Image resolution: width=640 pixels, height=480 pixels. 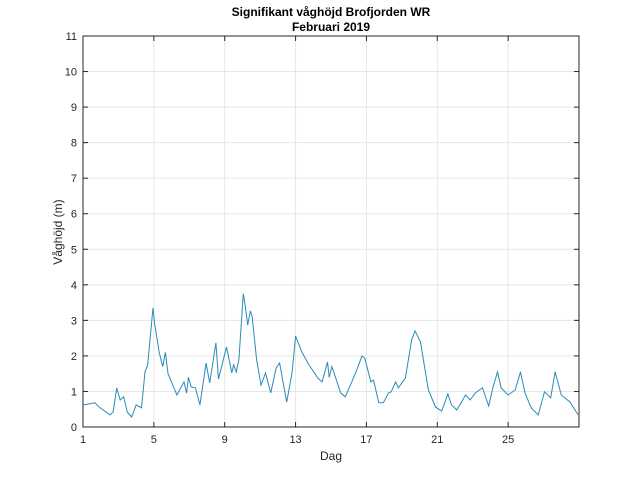 I want to click on x-tick-label: 9, so click(x=225, y=440).